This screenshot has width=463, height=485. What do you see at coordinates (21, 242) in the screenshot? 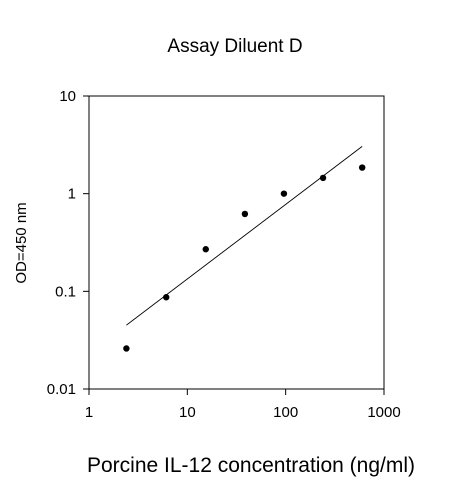
I see `y-axis-label: OD=450 nm` at bounding box center [21, 242].